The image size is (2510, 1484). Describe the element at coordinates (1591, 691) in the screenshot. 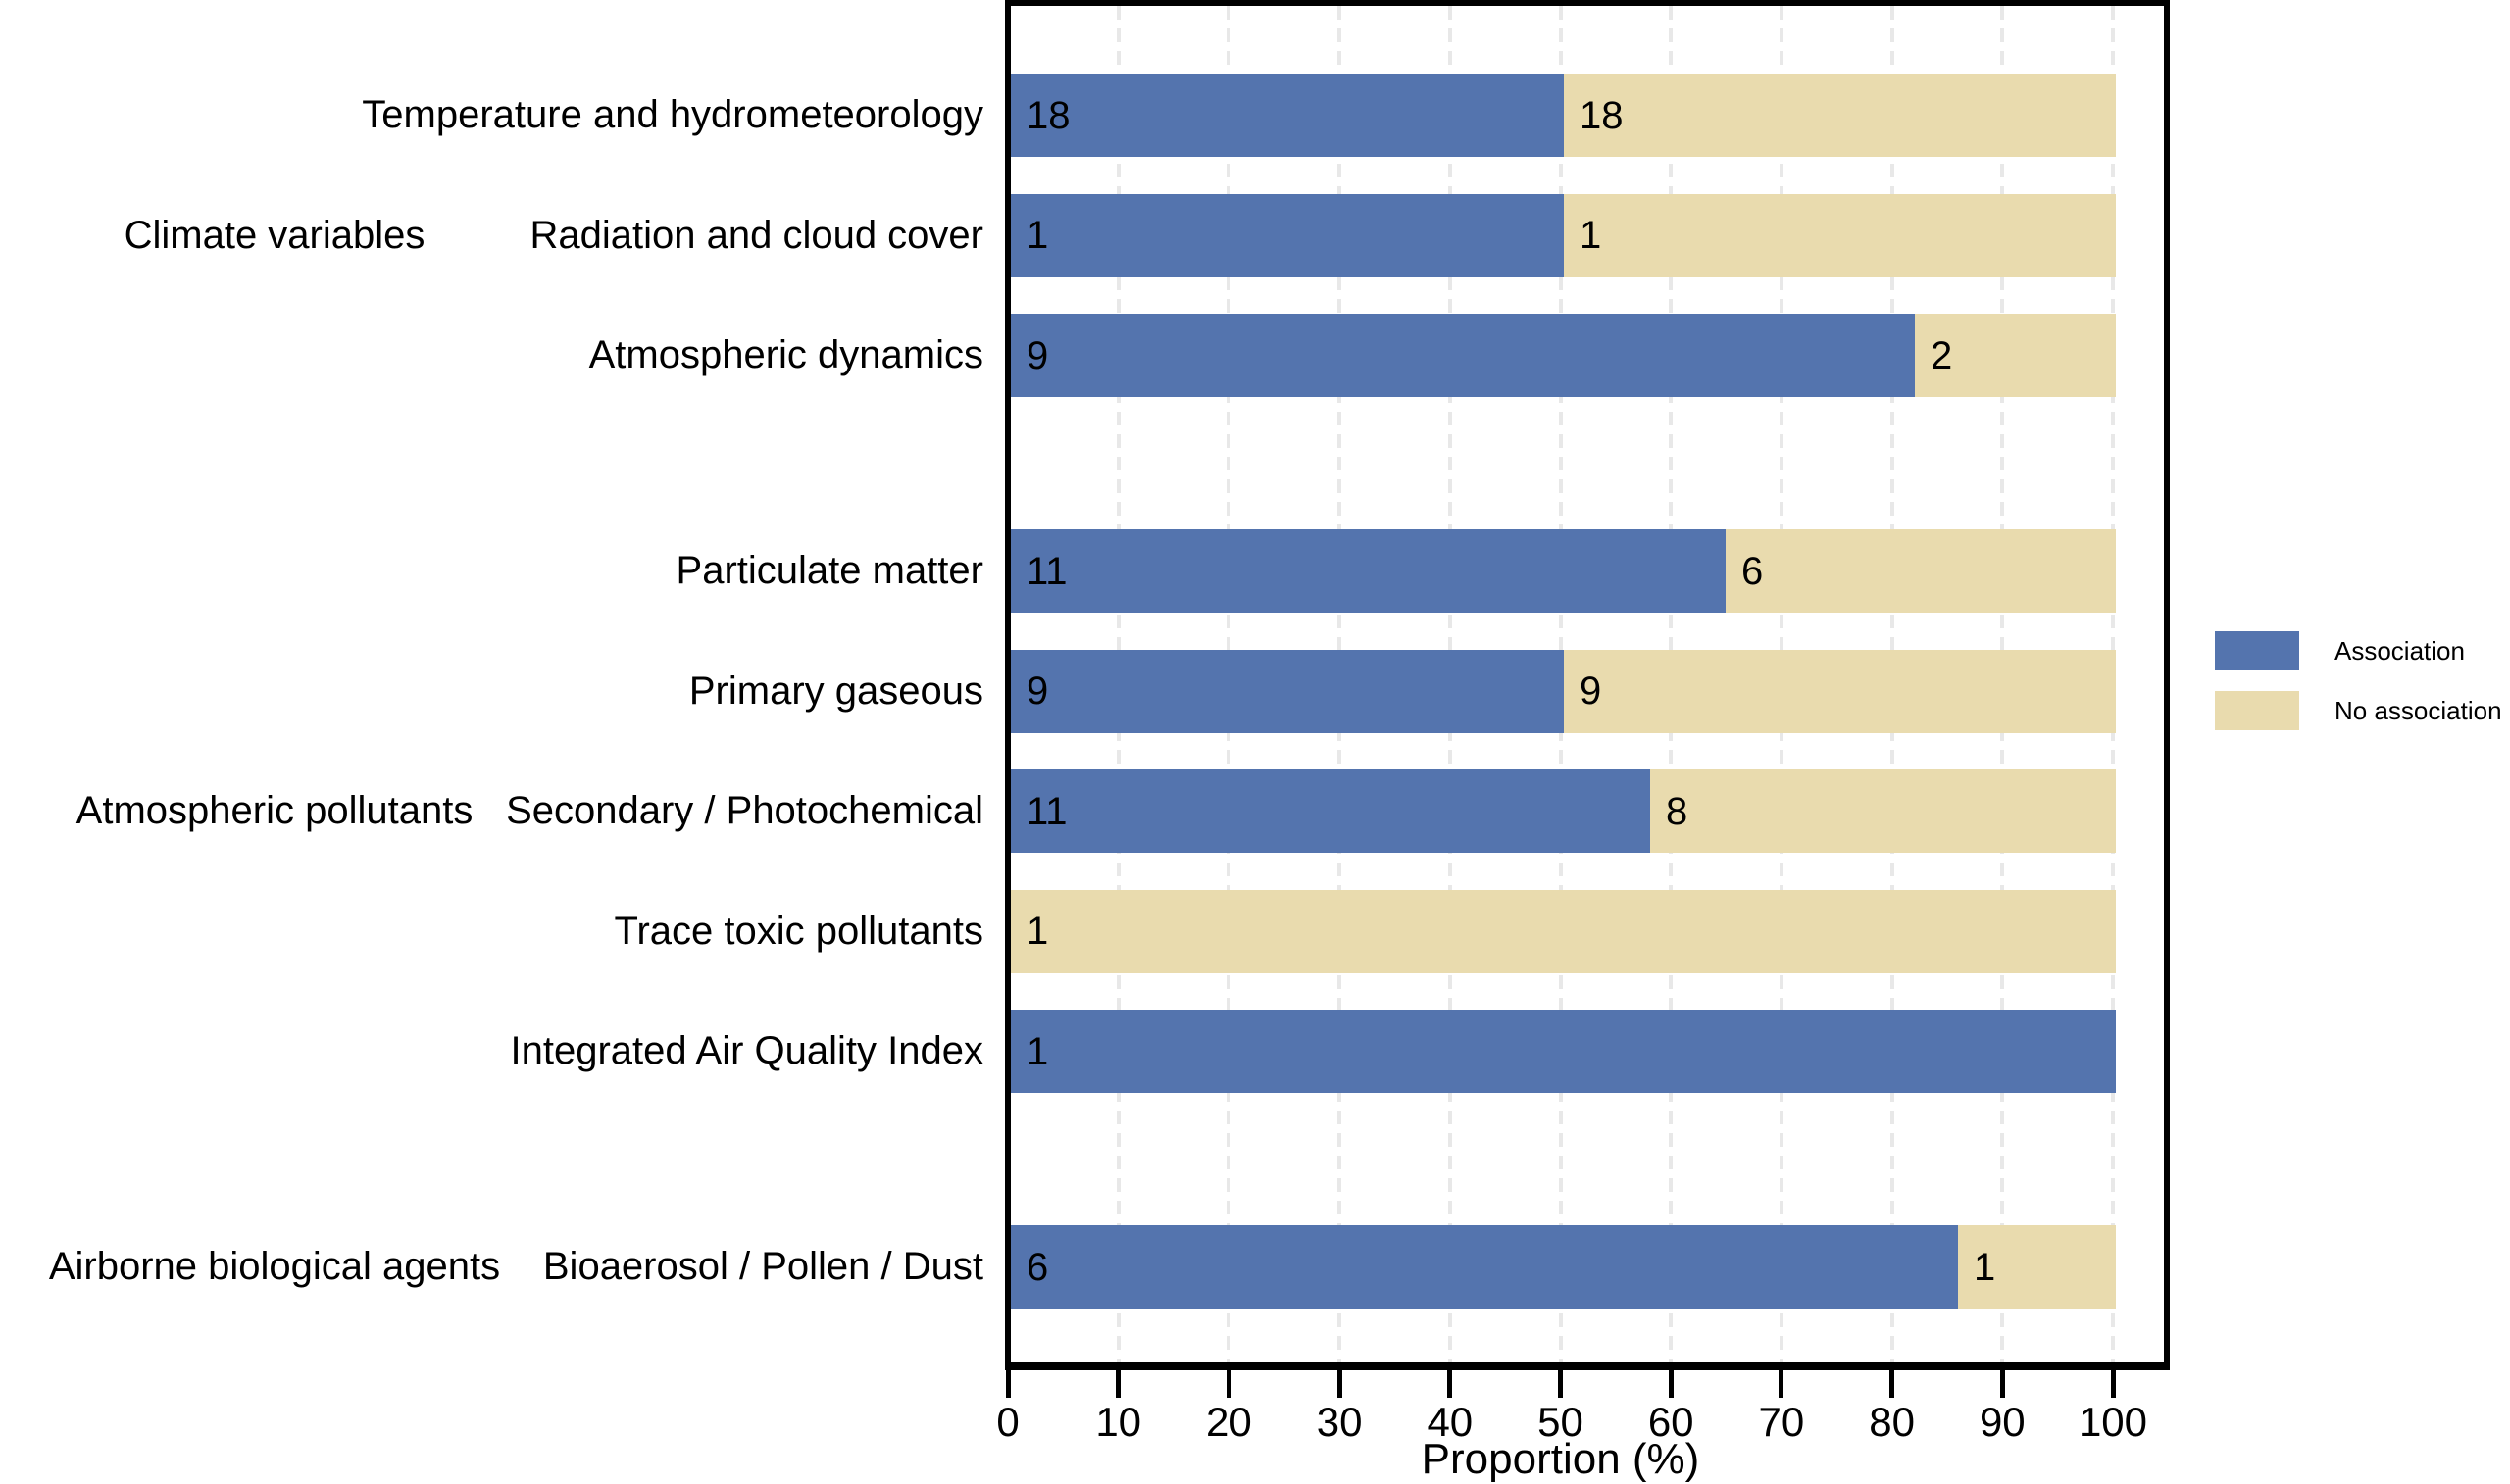

I see `no-association-value: 9` at that location.